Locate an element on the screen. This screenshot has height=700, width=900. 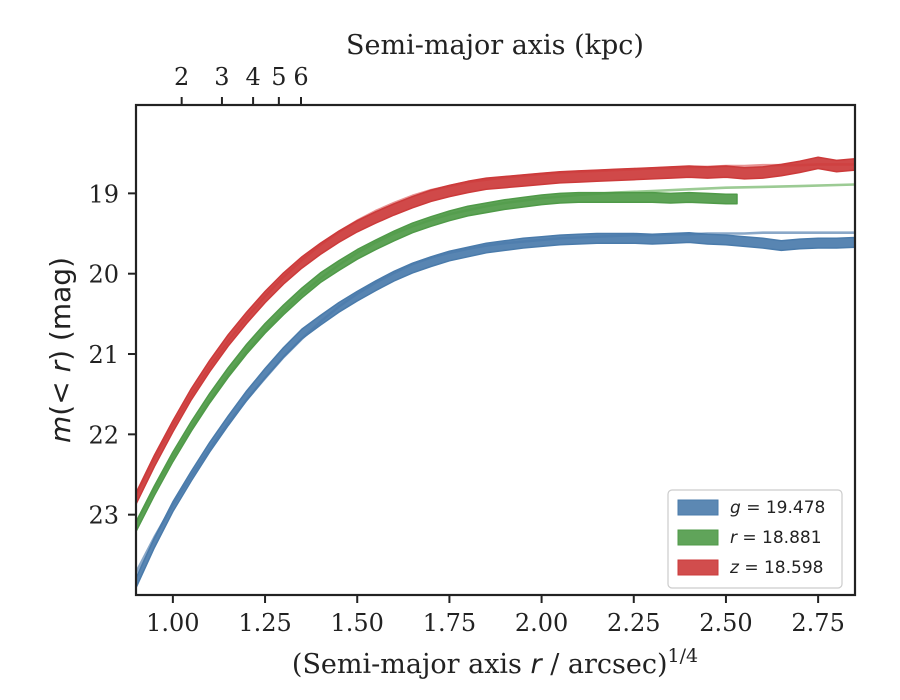
legend-band-value: = 18.881 is located at coordinates (779, 538).